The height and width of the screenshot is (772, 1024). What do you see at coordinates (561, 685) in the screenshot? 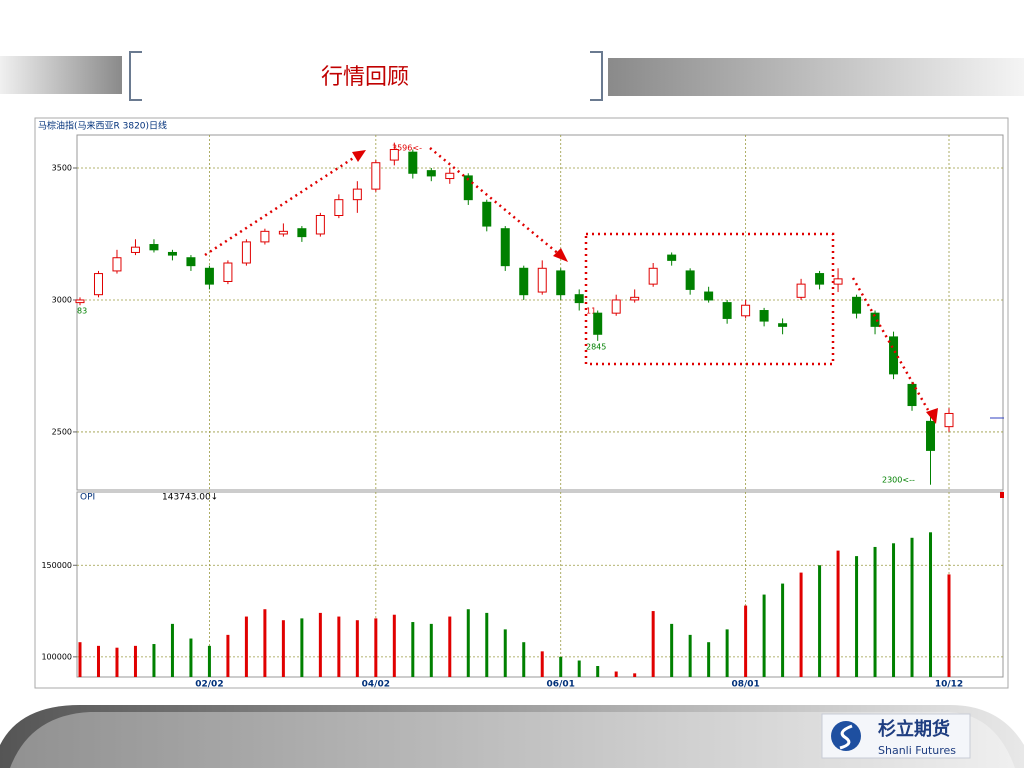
I see `x-tick-label: 06/01` at bounding box center [561, 685].